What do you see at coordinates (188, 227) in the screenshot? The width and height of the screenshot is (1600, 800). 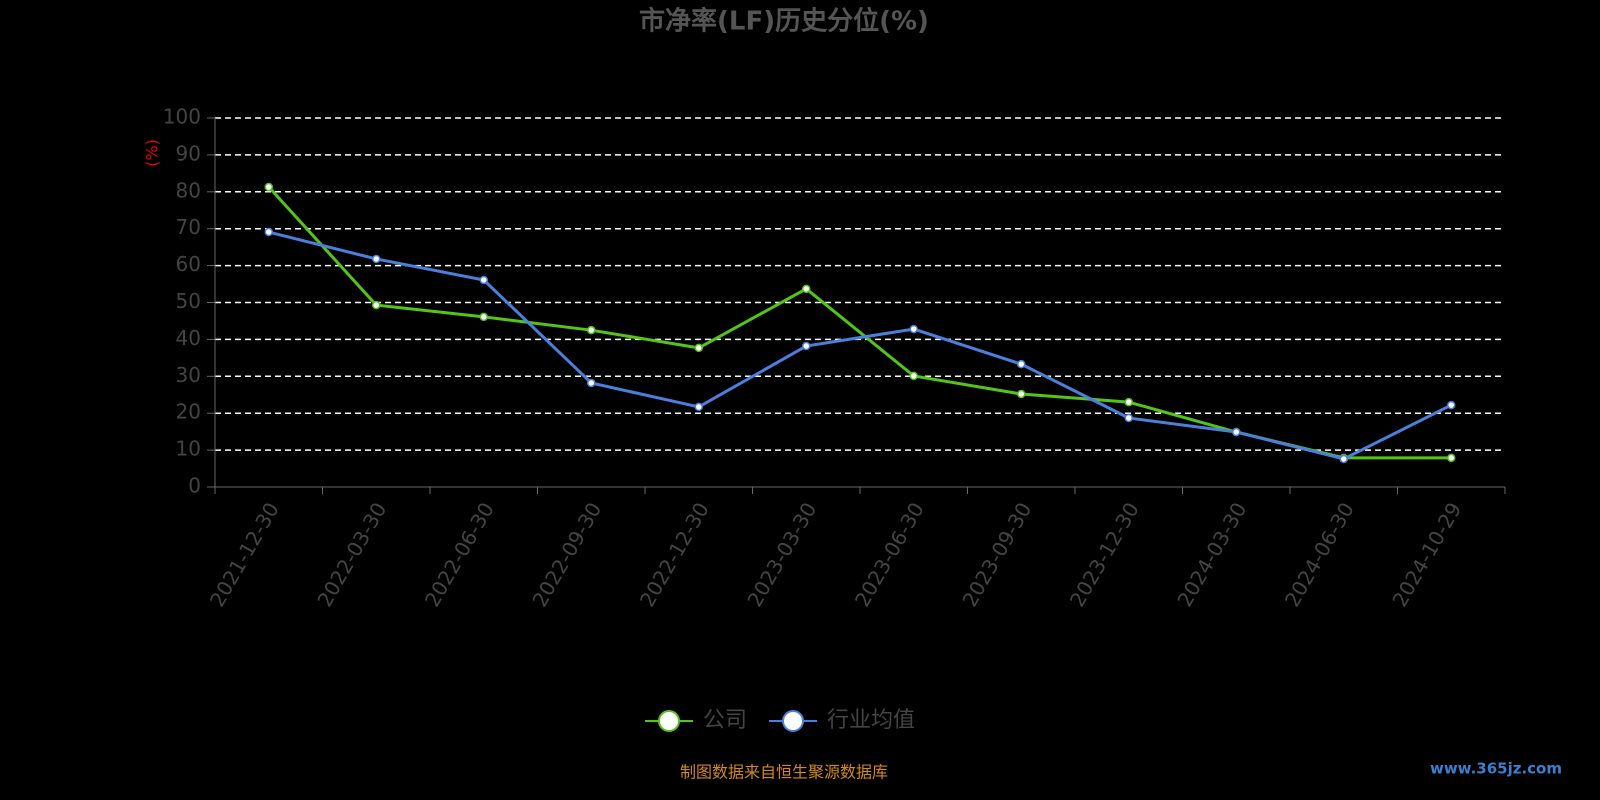 I see `y-tick-label: 70` at bounding box center [188, 227].